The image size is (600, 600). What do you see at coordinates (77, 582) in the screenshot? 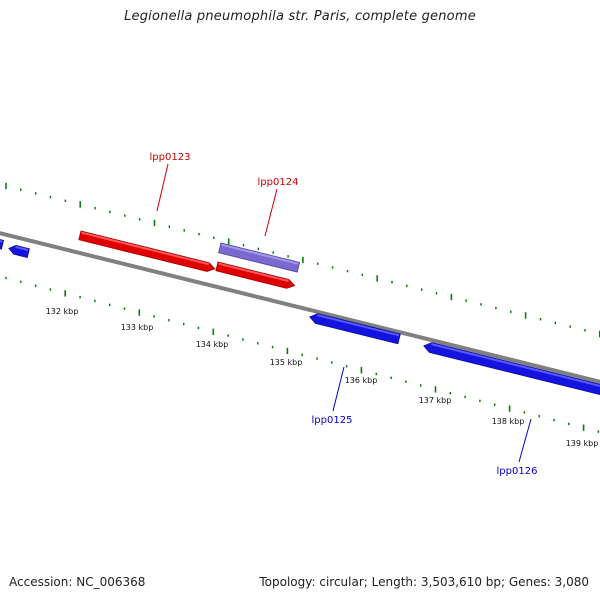
I see `accession-text: Accession: NC_006368` at bounding box center [77, 582].